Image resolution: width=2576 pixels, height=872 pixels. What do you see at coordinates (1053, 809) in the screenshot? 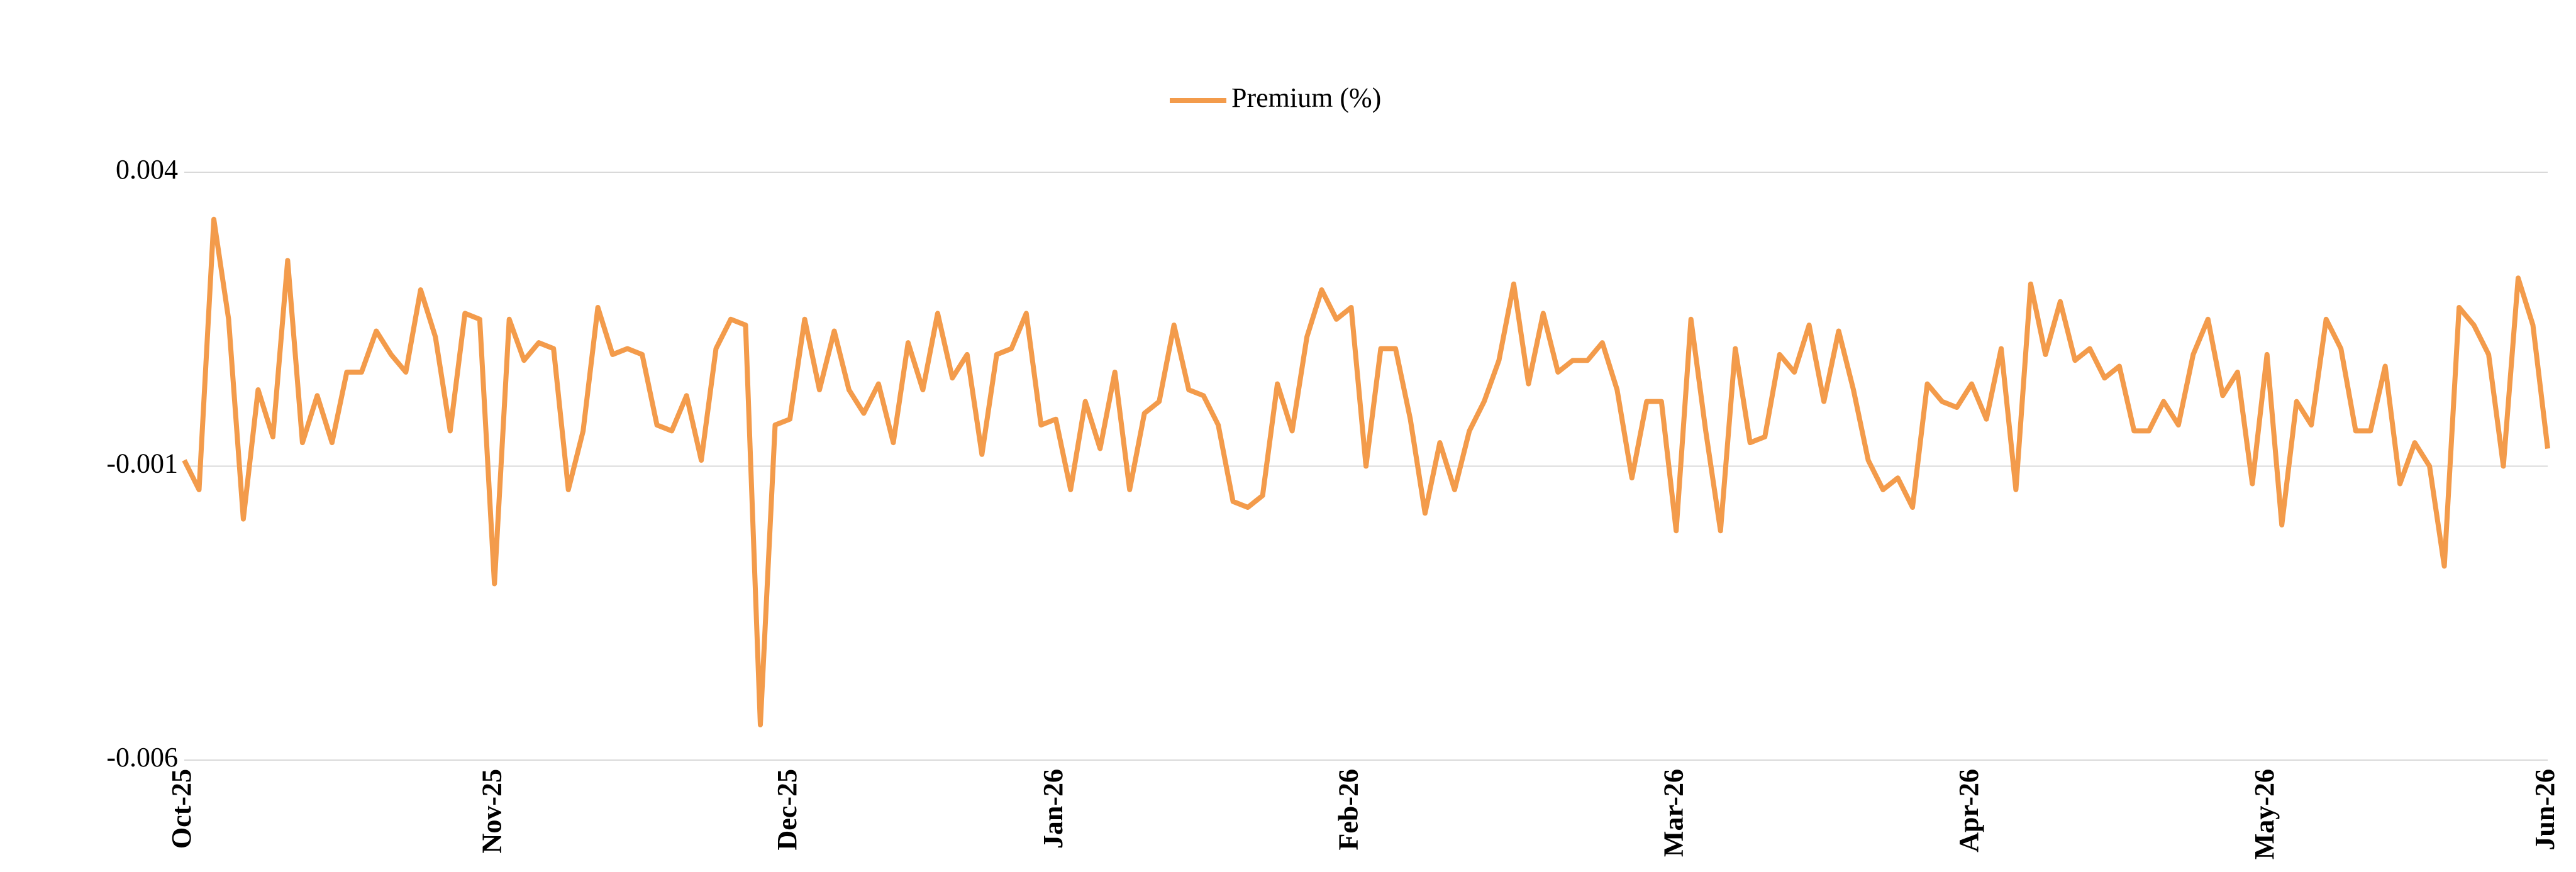
I see `x-tick-label: Jan-26` at bounding box center [1053, 809].